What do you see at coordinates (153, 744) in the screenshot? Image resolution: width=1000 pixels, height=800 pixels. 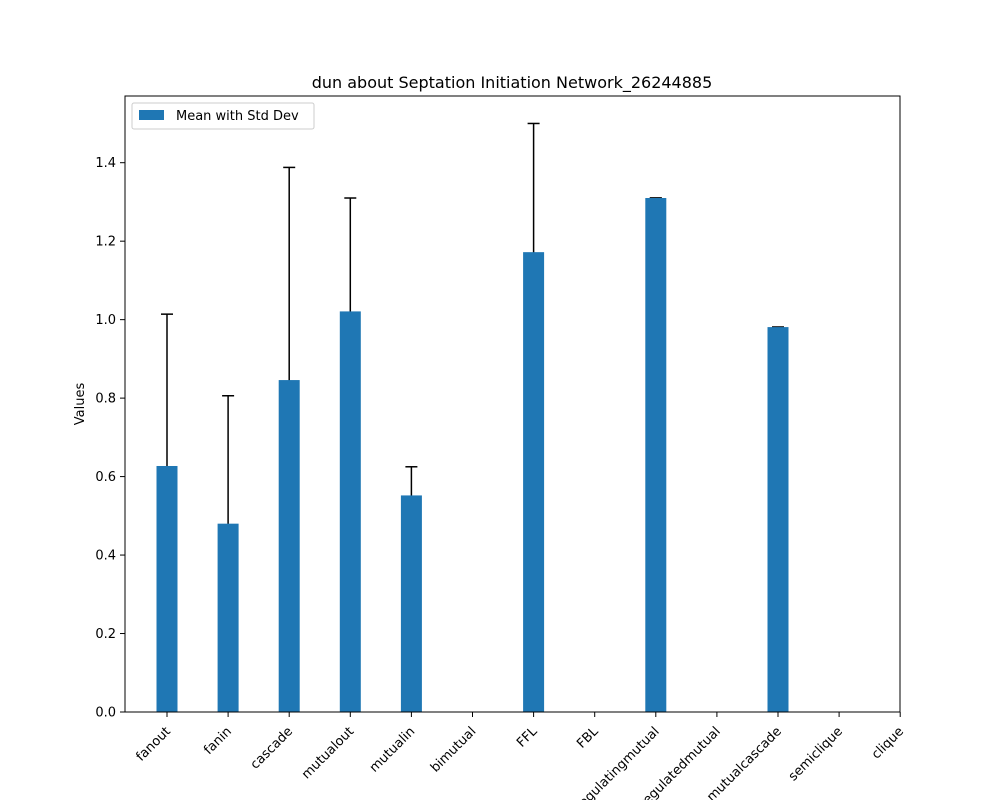 I see `x-tick-label: fanout` at bounding box center [153, 744].